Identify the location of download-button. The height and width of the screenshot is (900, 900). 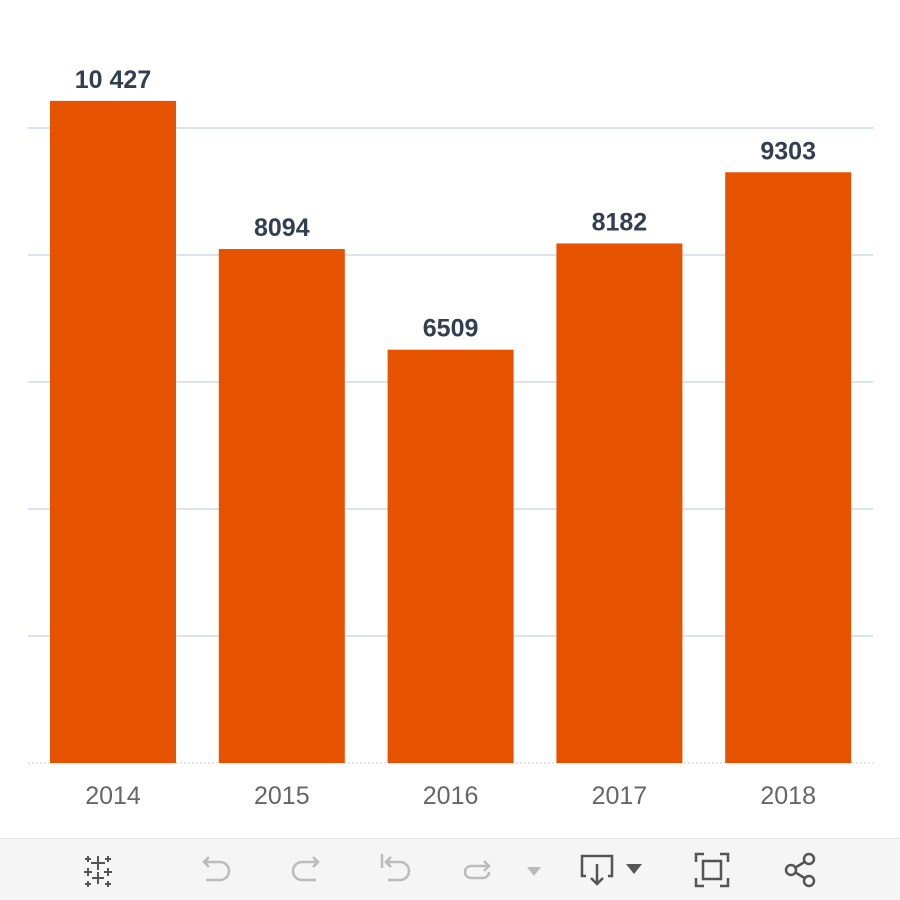
(609, 870).